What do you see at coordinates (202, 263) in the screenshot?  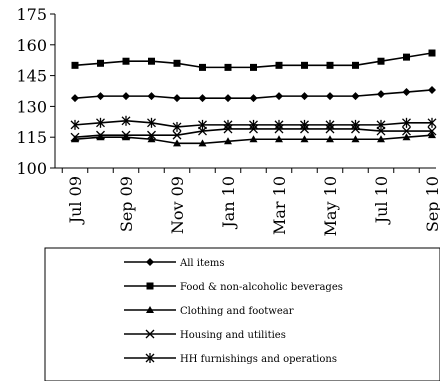 I see `legend-label: All items` at bounding box center [202, 263].